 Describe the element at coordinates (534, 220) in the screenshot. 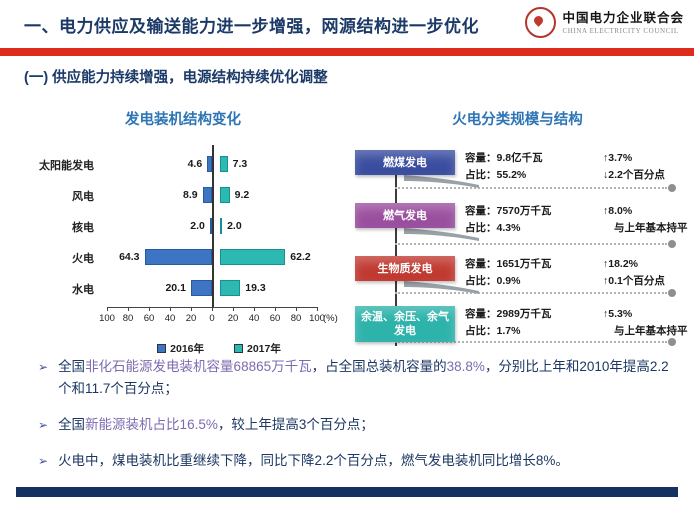

I see `capacity-share-block: 容量：7570万千瓦 占比：4.3%` at that location.